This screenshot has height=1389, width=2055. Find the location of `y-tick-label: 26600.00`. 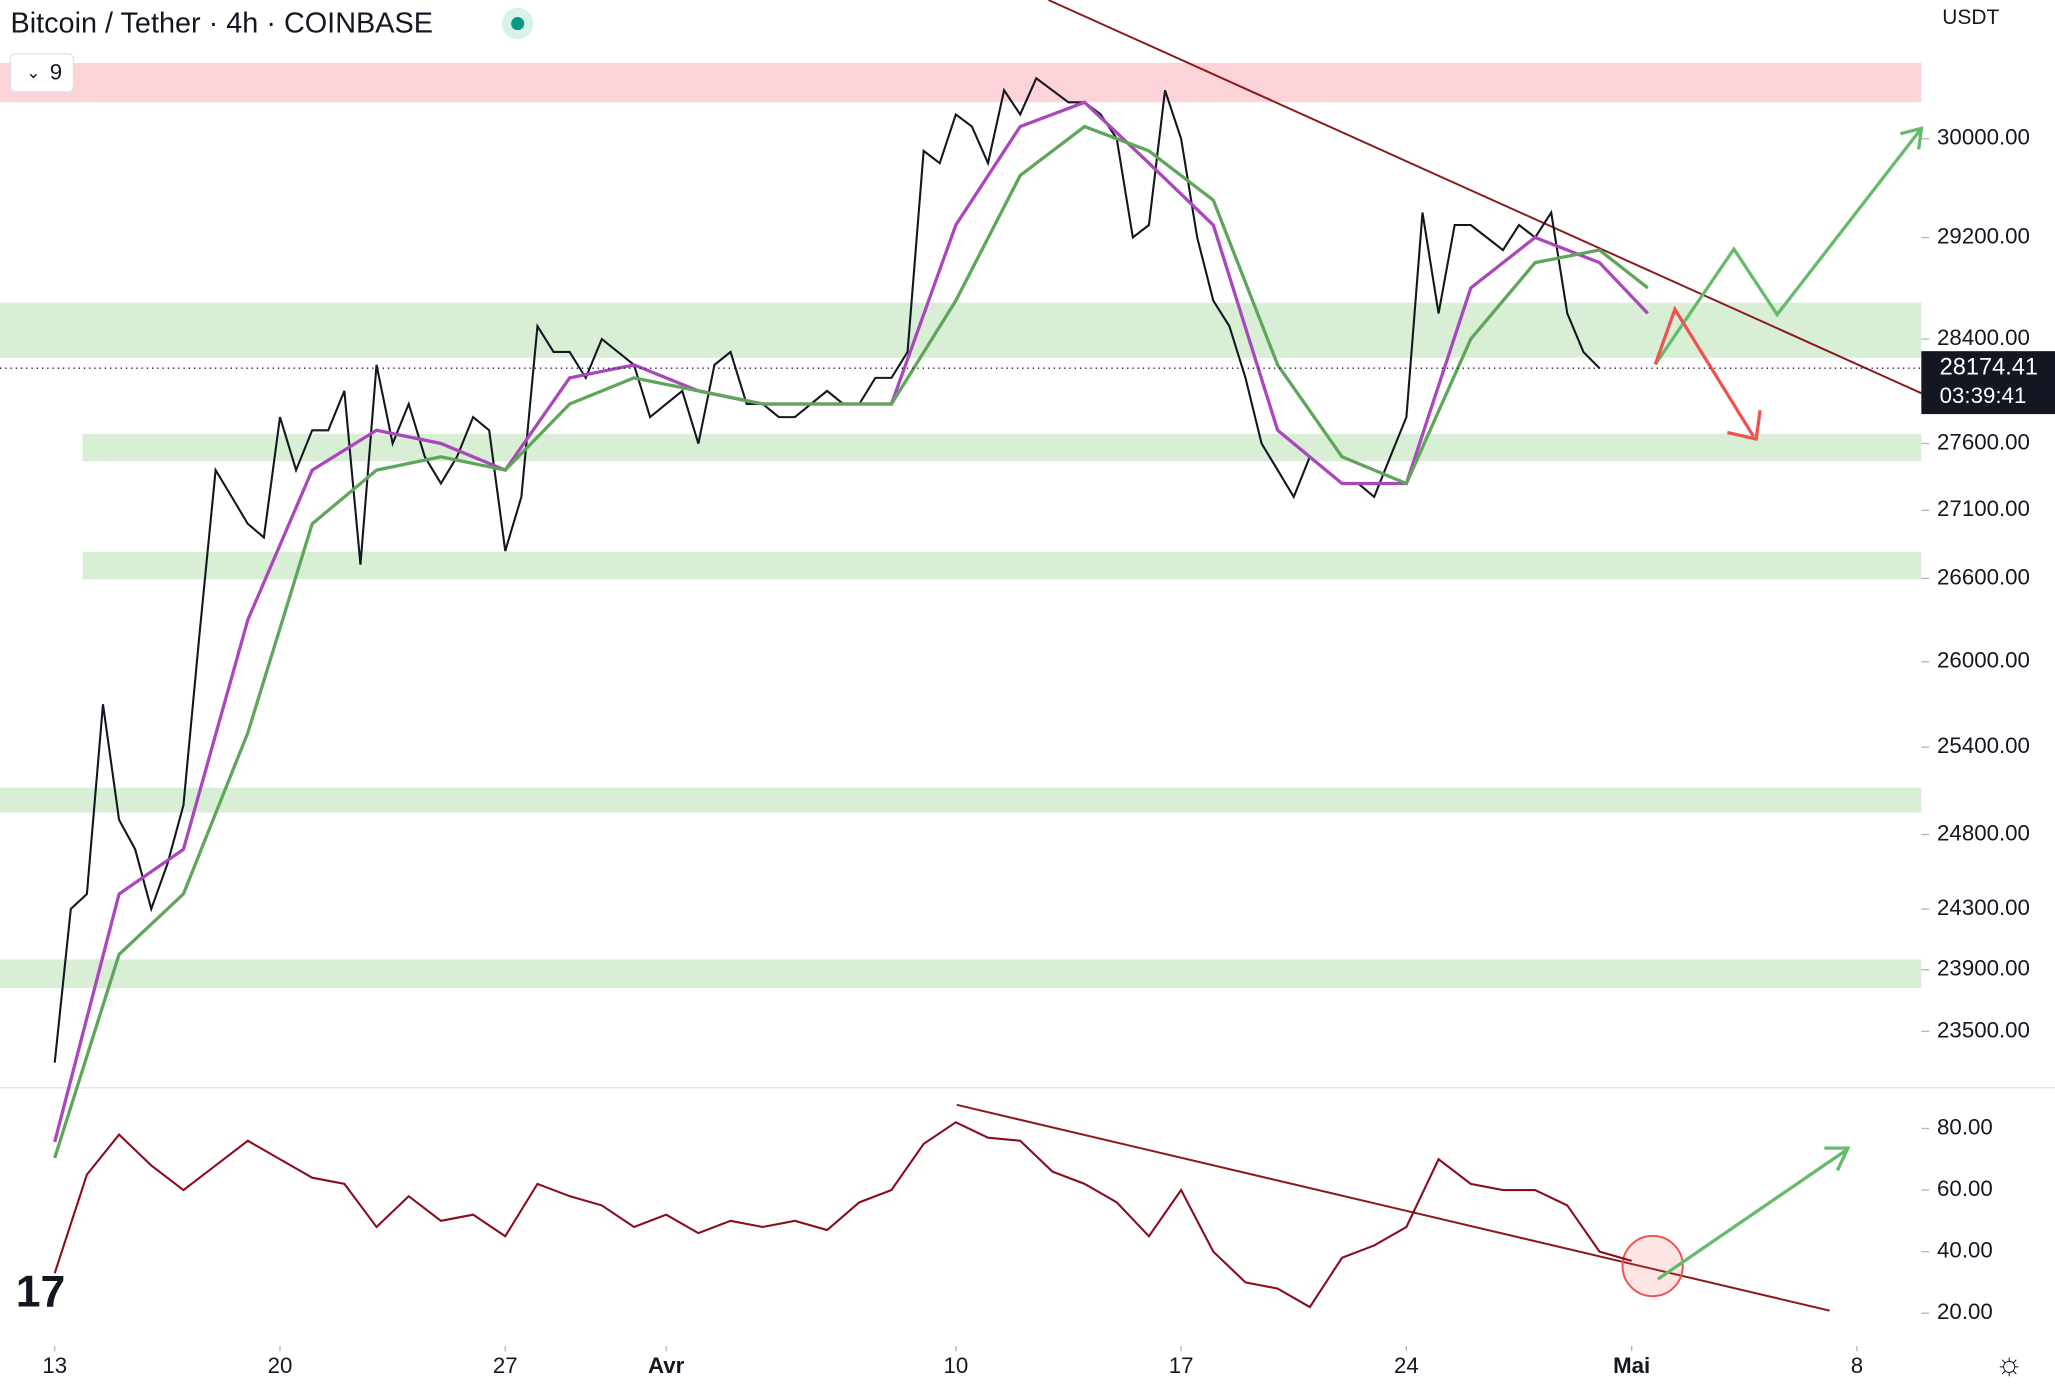

y-tick-label: 26600.00 is located at coordinates (1983, 576).